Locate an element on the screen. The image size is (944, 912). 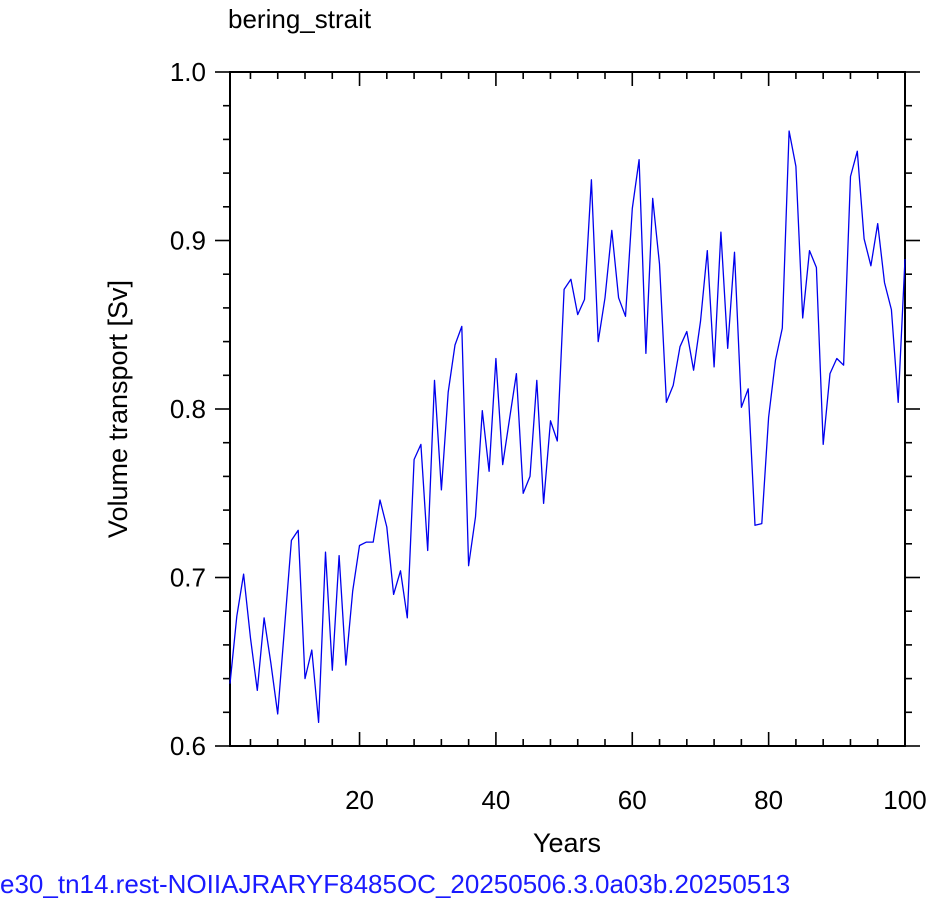
y-axis-label: Volume transport [Sv] is located at coordinates (118, 409).